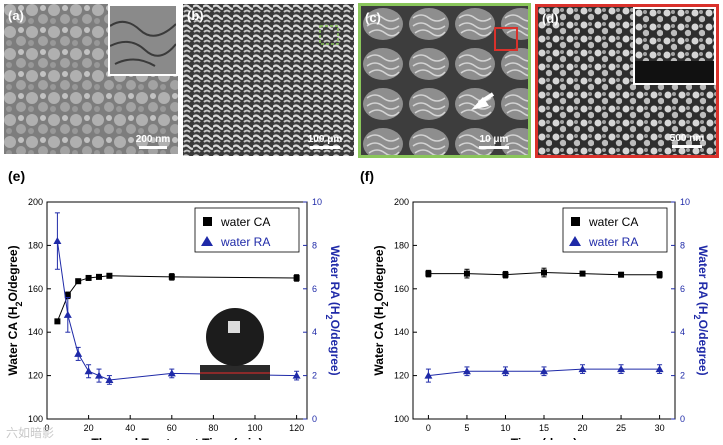 This screenshot has height=445, width=723. Describe the element at coordinates (234, 327) in the screenshot. I see `droplet-highlight` at that location.